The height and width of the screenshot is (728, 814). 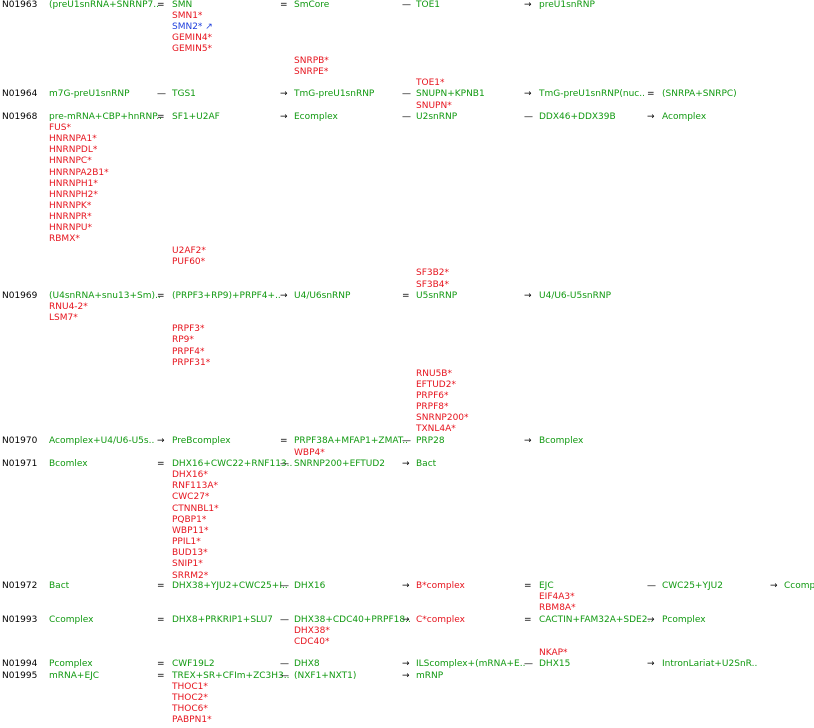 I want to click on node-ecomplex: Ecomplex, so click(x=316, y=117).